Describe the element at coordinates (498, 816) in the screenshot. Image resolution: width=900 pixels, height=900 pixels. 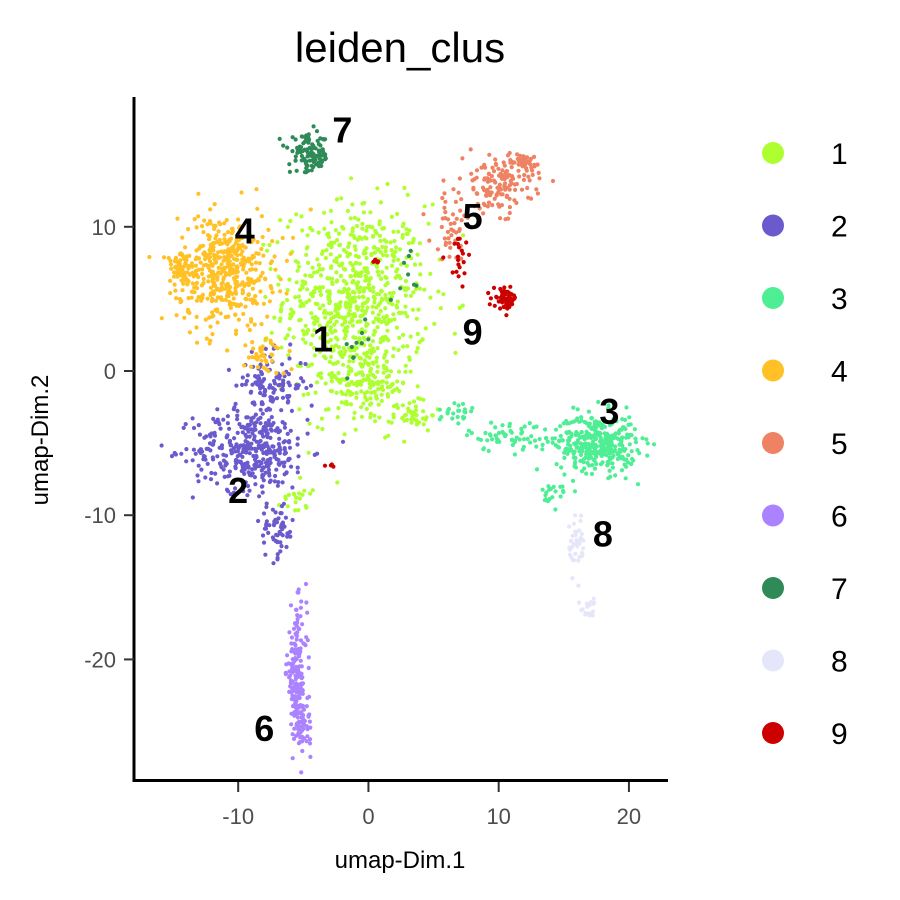
I see `x-tick-label: 10` at that location.